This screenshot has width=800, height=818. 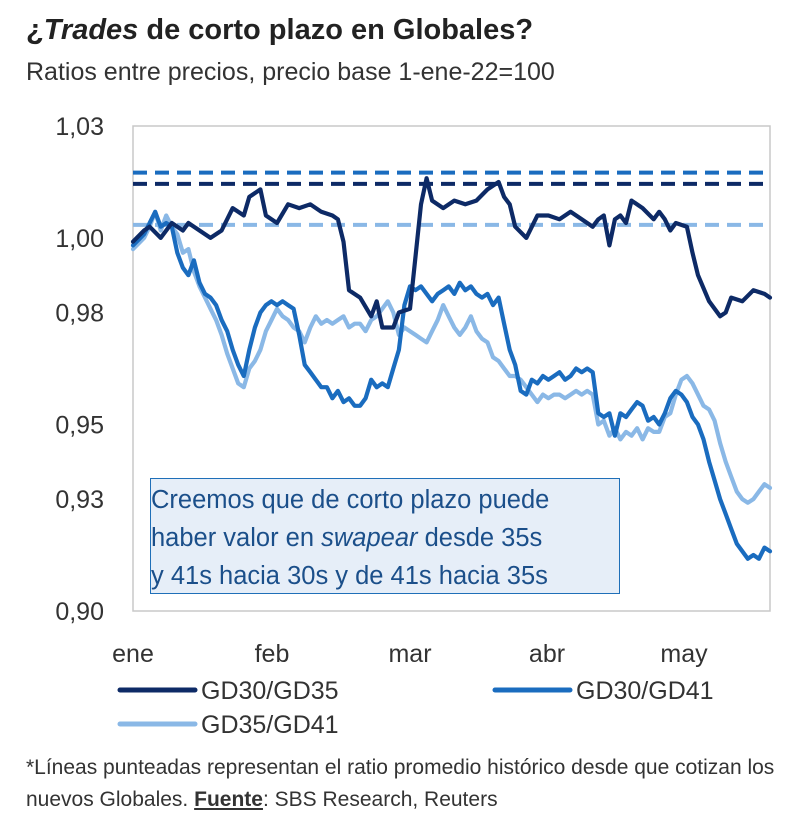 What do you see at coordinates (79, 500) in the screenshot?
I see `y-tick-label: 0,93` at bounding box center [79, 500].